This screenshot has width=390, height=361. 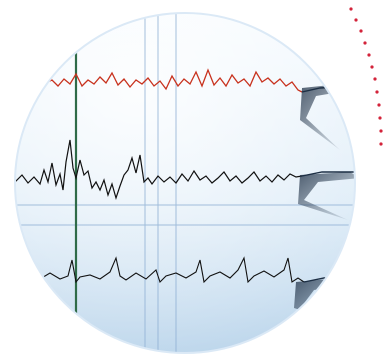 I want to click on bottom-trace, so click(x=160, y=270).